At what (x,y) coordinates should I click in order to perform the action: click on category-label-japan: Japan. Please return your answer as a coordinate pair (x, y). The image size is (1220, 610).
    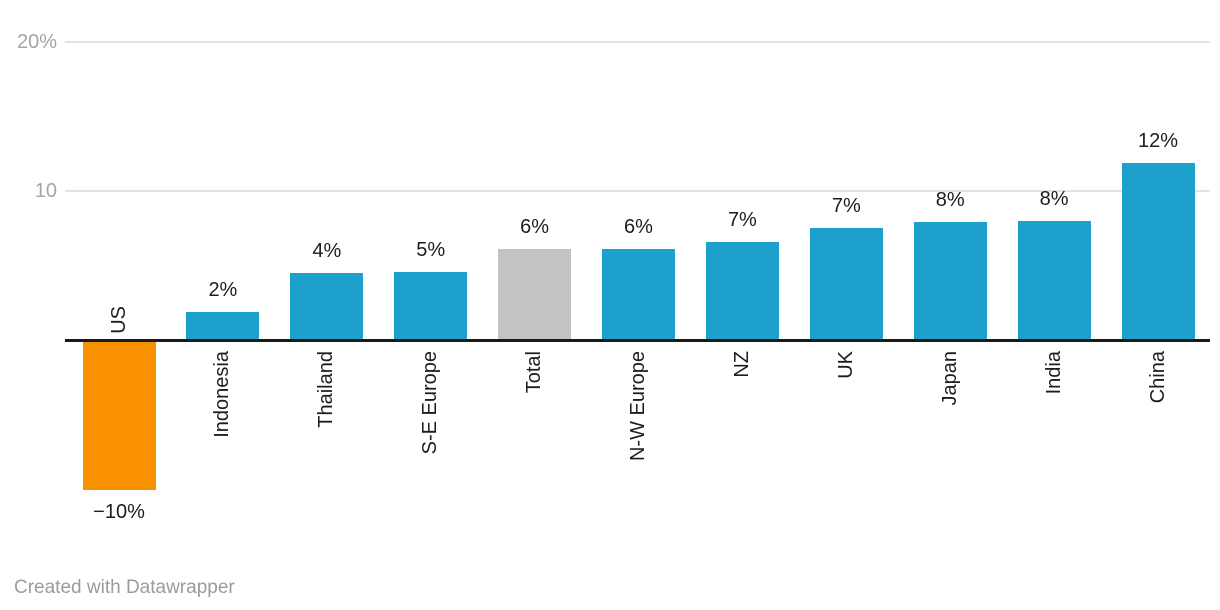
    Looking at the image, I should click on (949, 378).